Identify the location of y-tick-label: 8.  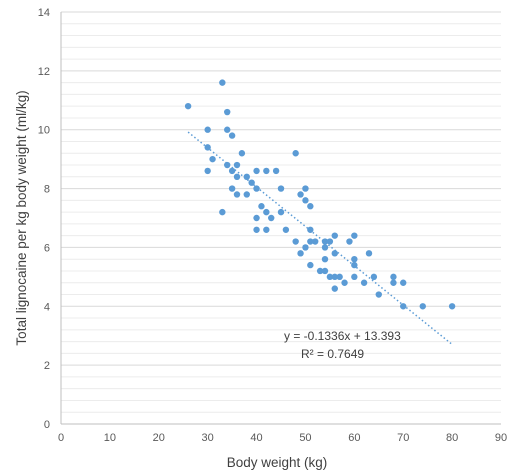
(47, 190).